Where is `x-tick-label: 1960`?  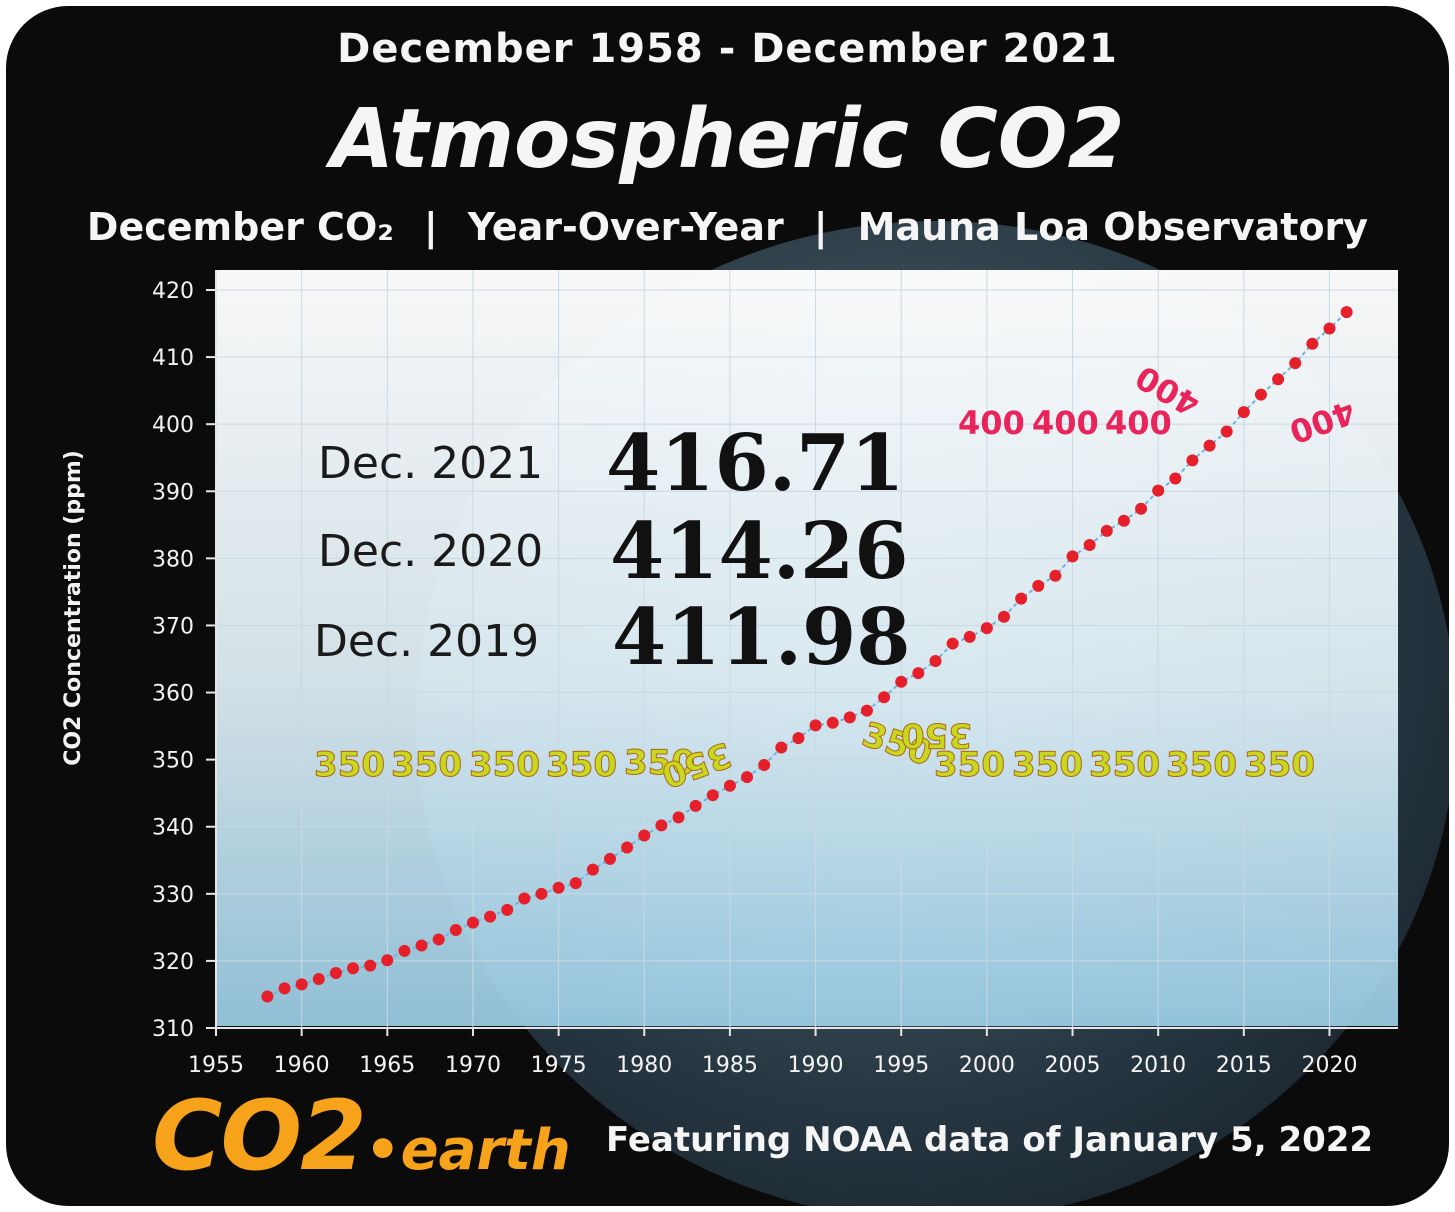 x-tick-label: 1960 is located at coordinates (302, 1065).